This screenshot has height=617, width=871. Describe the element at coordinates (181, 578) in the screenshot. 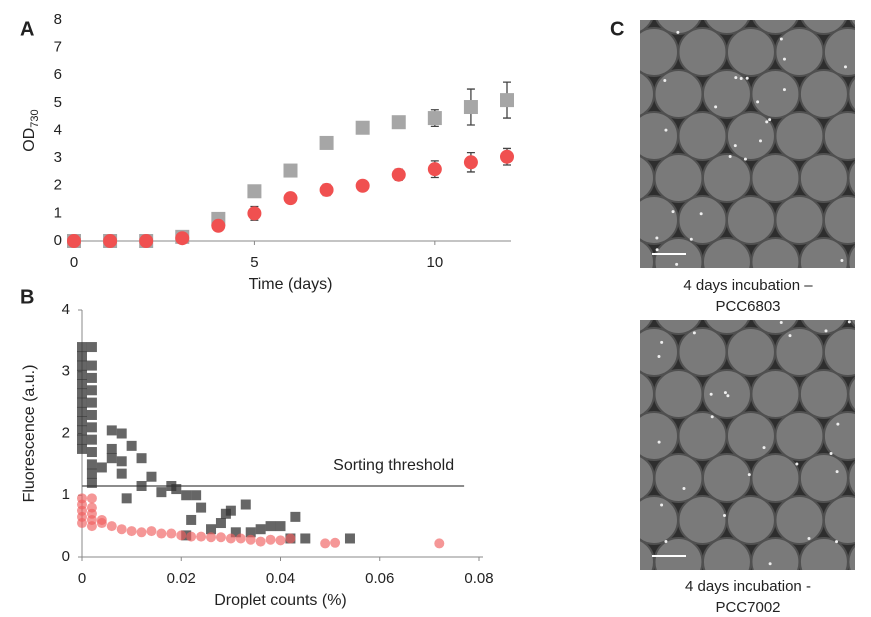

I see `x-tick-label: 0.02` at that location.